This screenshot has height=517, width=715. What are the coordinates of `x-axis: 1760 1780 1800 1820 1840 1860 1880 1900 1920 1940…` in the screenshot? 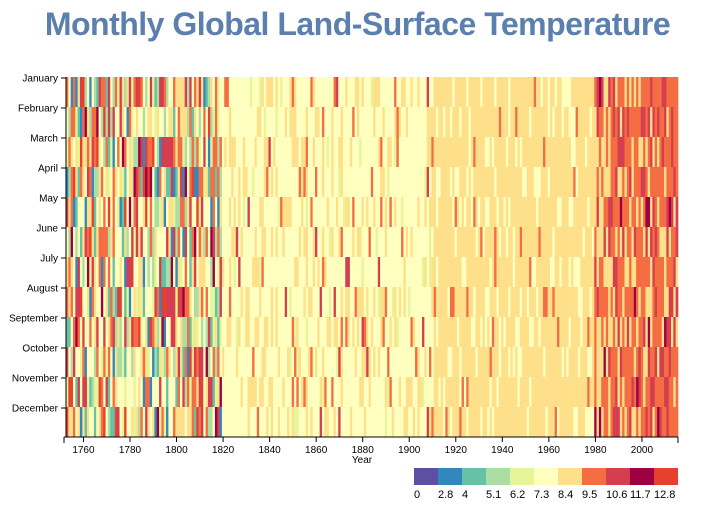 It's located at (371, 446).